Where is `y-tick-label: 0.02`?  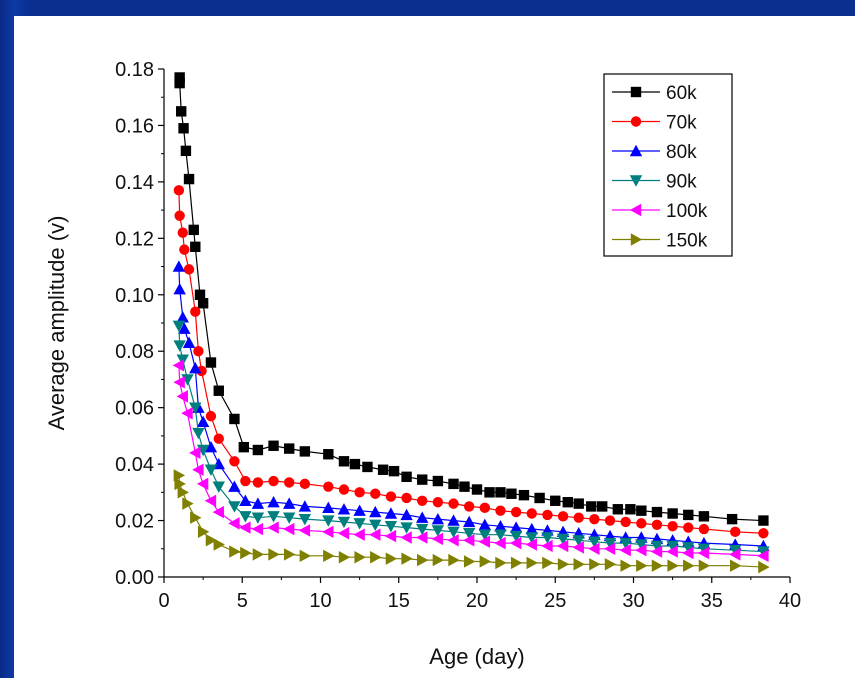 y-tick-label: 0.02 is located at coordinates (134, 522).